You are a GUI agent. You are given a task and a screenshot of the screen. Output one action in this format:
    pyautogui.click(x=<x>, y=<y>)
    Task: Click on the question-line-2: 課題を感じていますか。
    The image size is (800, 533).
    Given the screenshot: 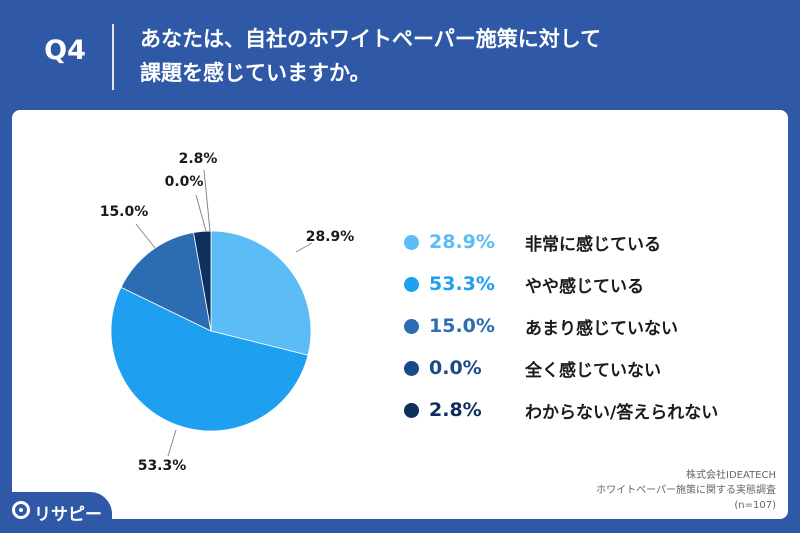 What is the action you would take?
    pyautogui.click(x=255, y=73)
    